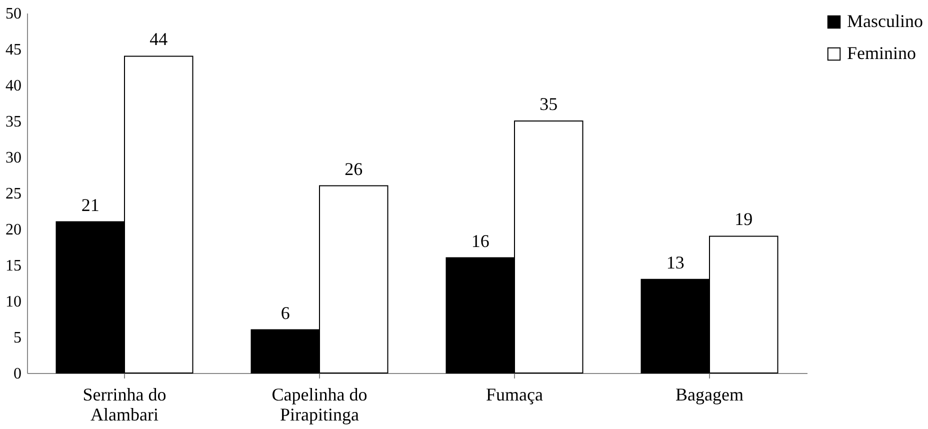 Image resolution: width=928 pixels, height=429 pixels. I want to click on x-tick-label: Serrinha do Alambari, so click(124, 404).